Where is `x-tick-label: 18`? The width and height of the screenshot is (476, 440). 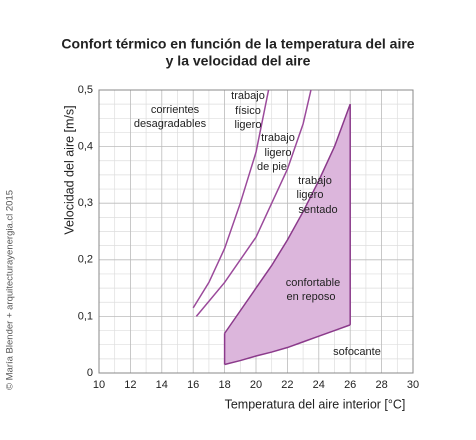 x-tick-label: 18 is located at coordinates (224, 385).